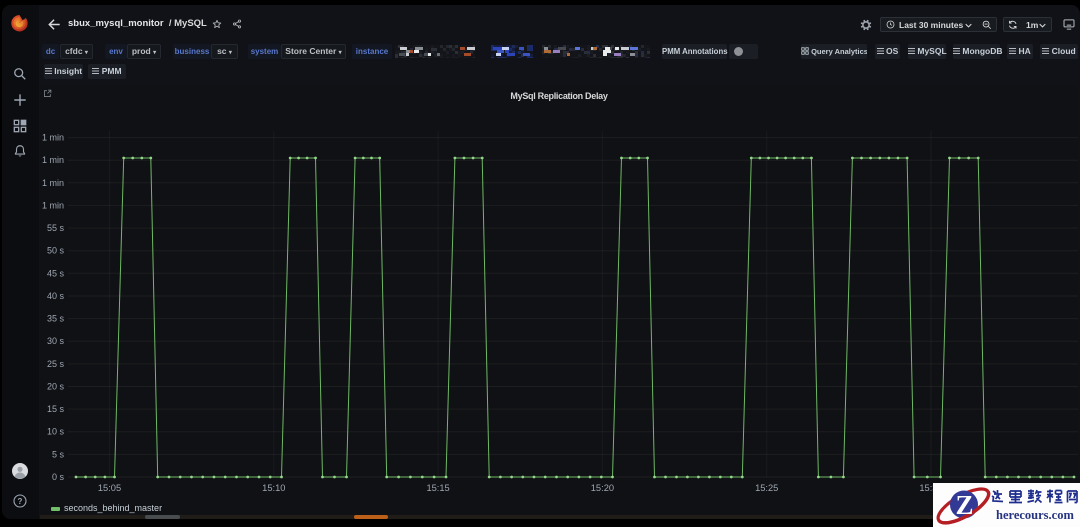 The image size is (1080, 527). I want to click on svg-text: 0 s, so click(58, 477).